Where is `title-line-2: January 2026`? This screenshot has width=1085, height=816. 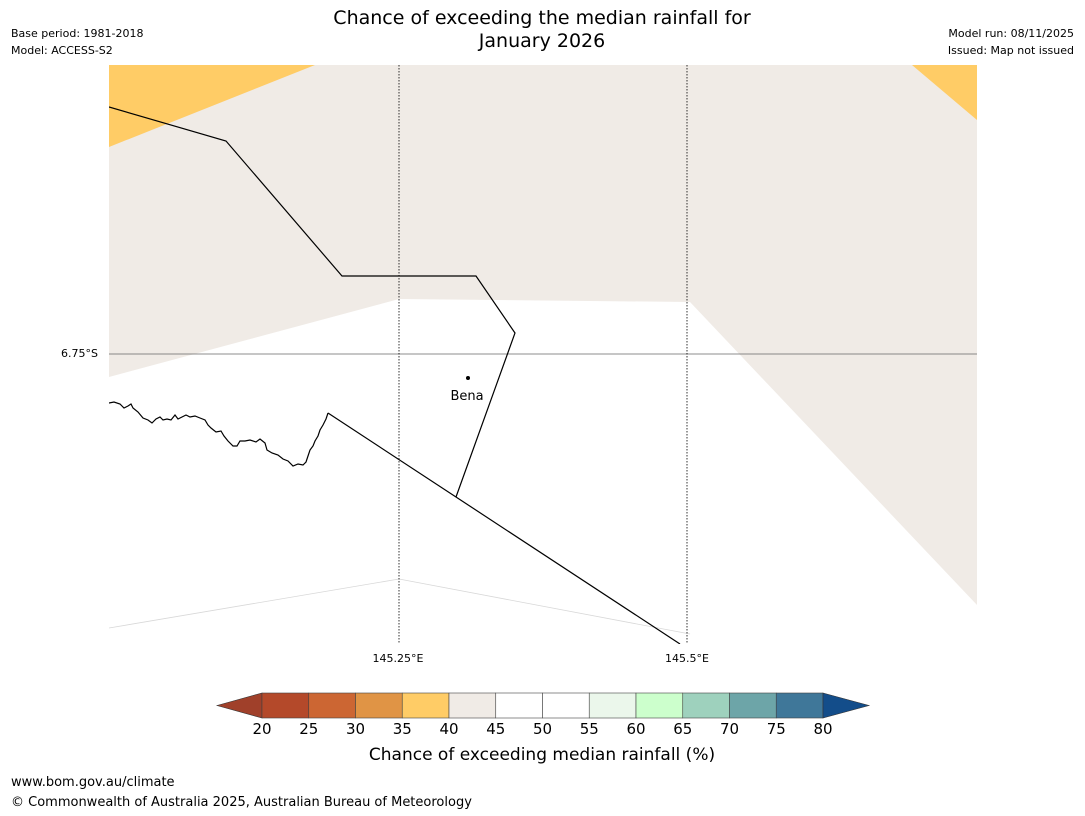 title-line-2: January 2026 is located at coordinates (542, 41).